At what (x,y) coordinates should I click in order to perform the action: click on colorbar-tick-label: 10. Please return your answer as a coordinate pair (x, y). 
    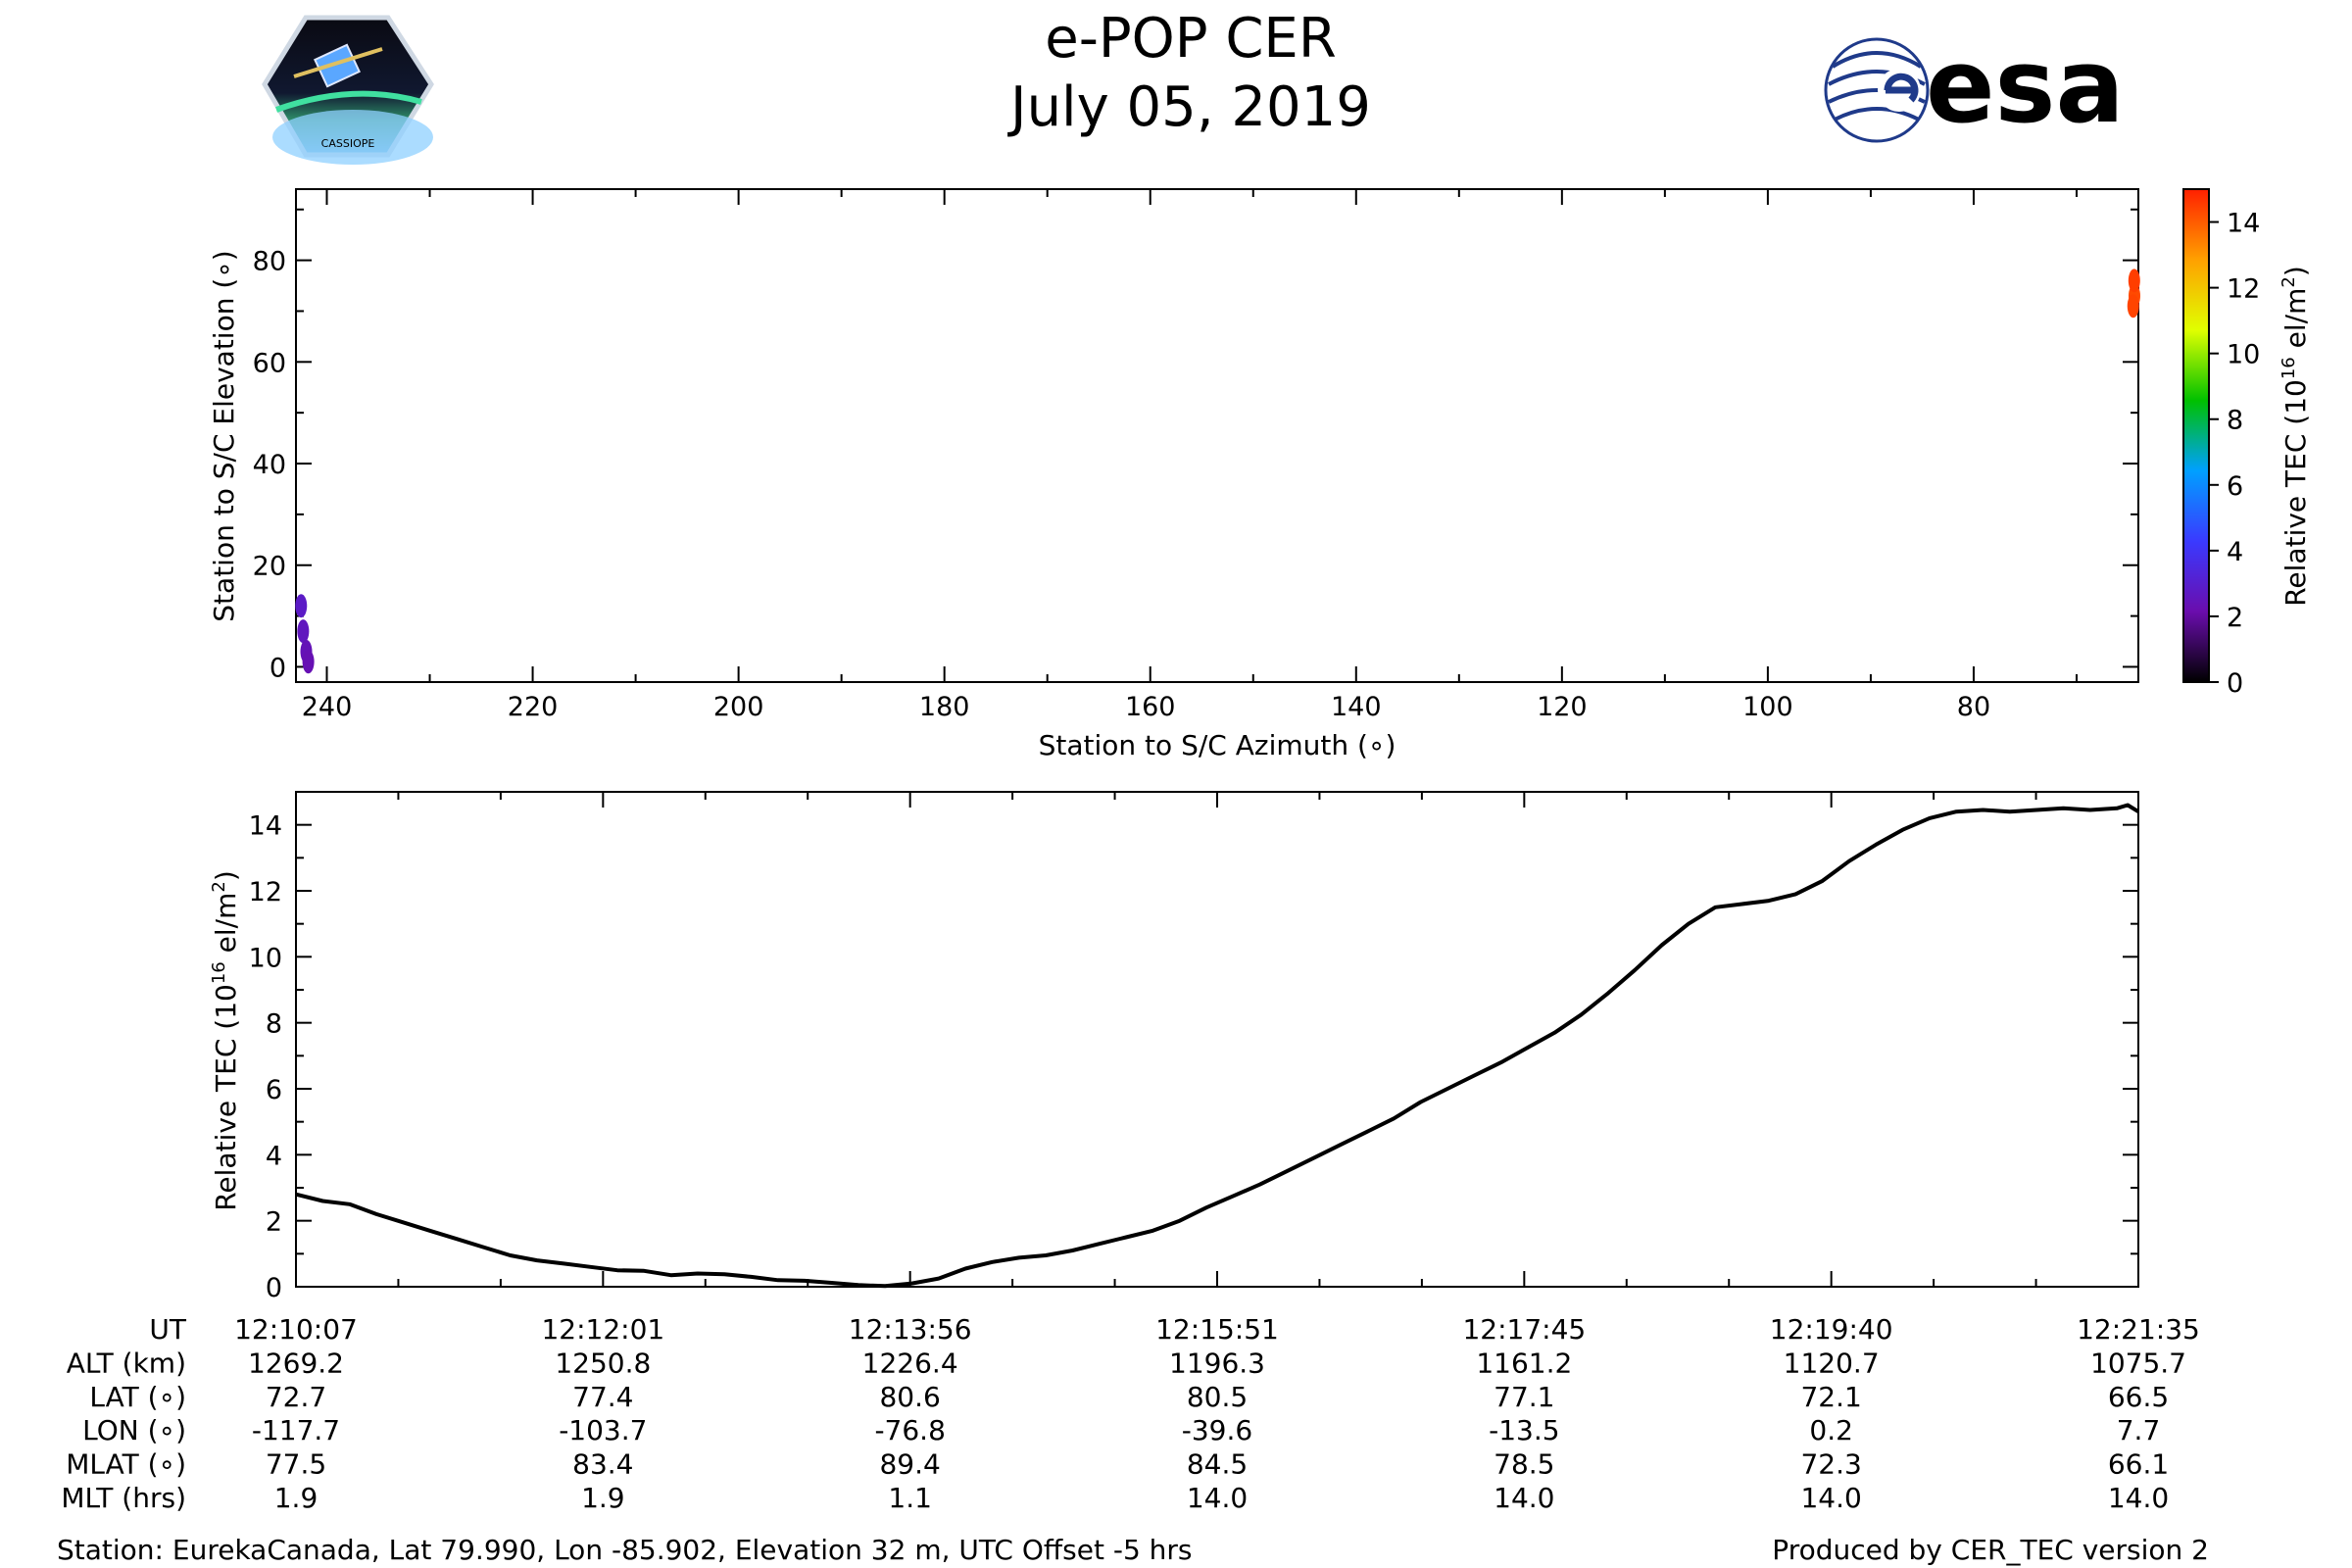
    Looking at the image, I should click on (2243, 355).